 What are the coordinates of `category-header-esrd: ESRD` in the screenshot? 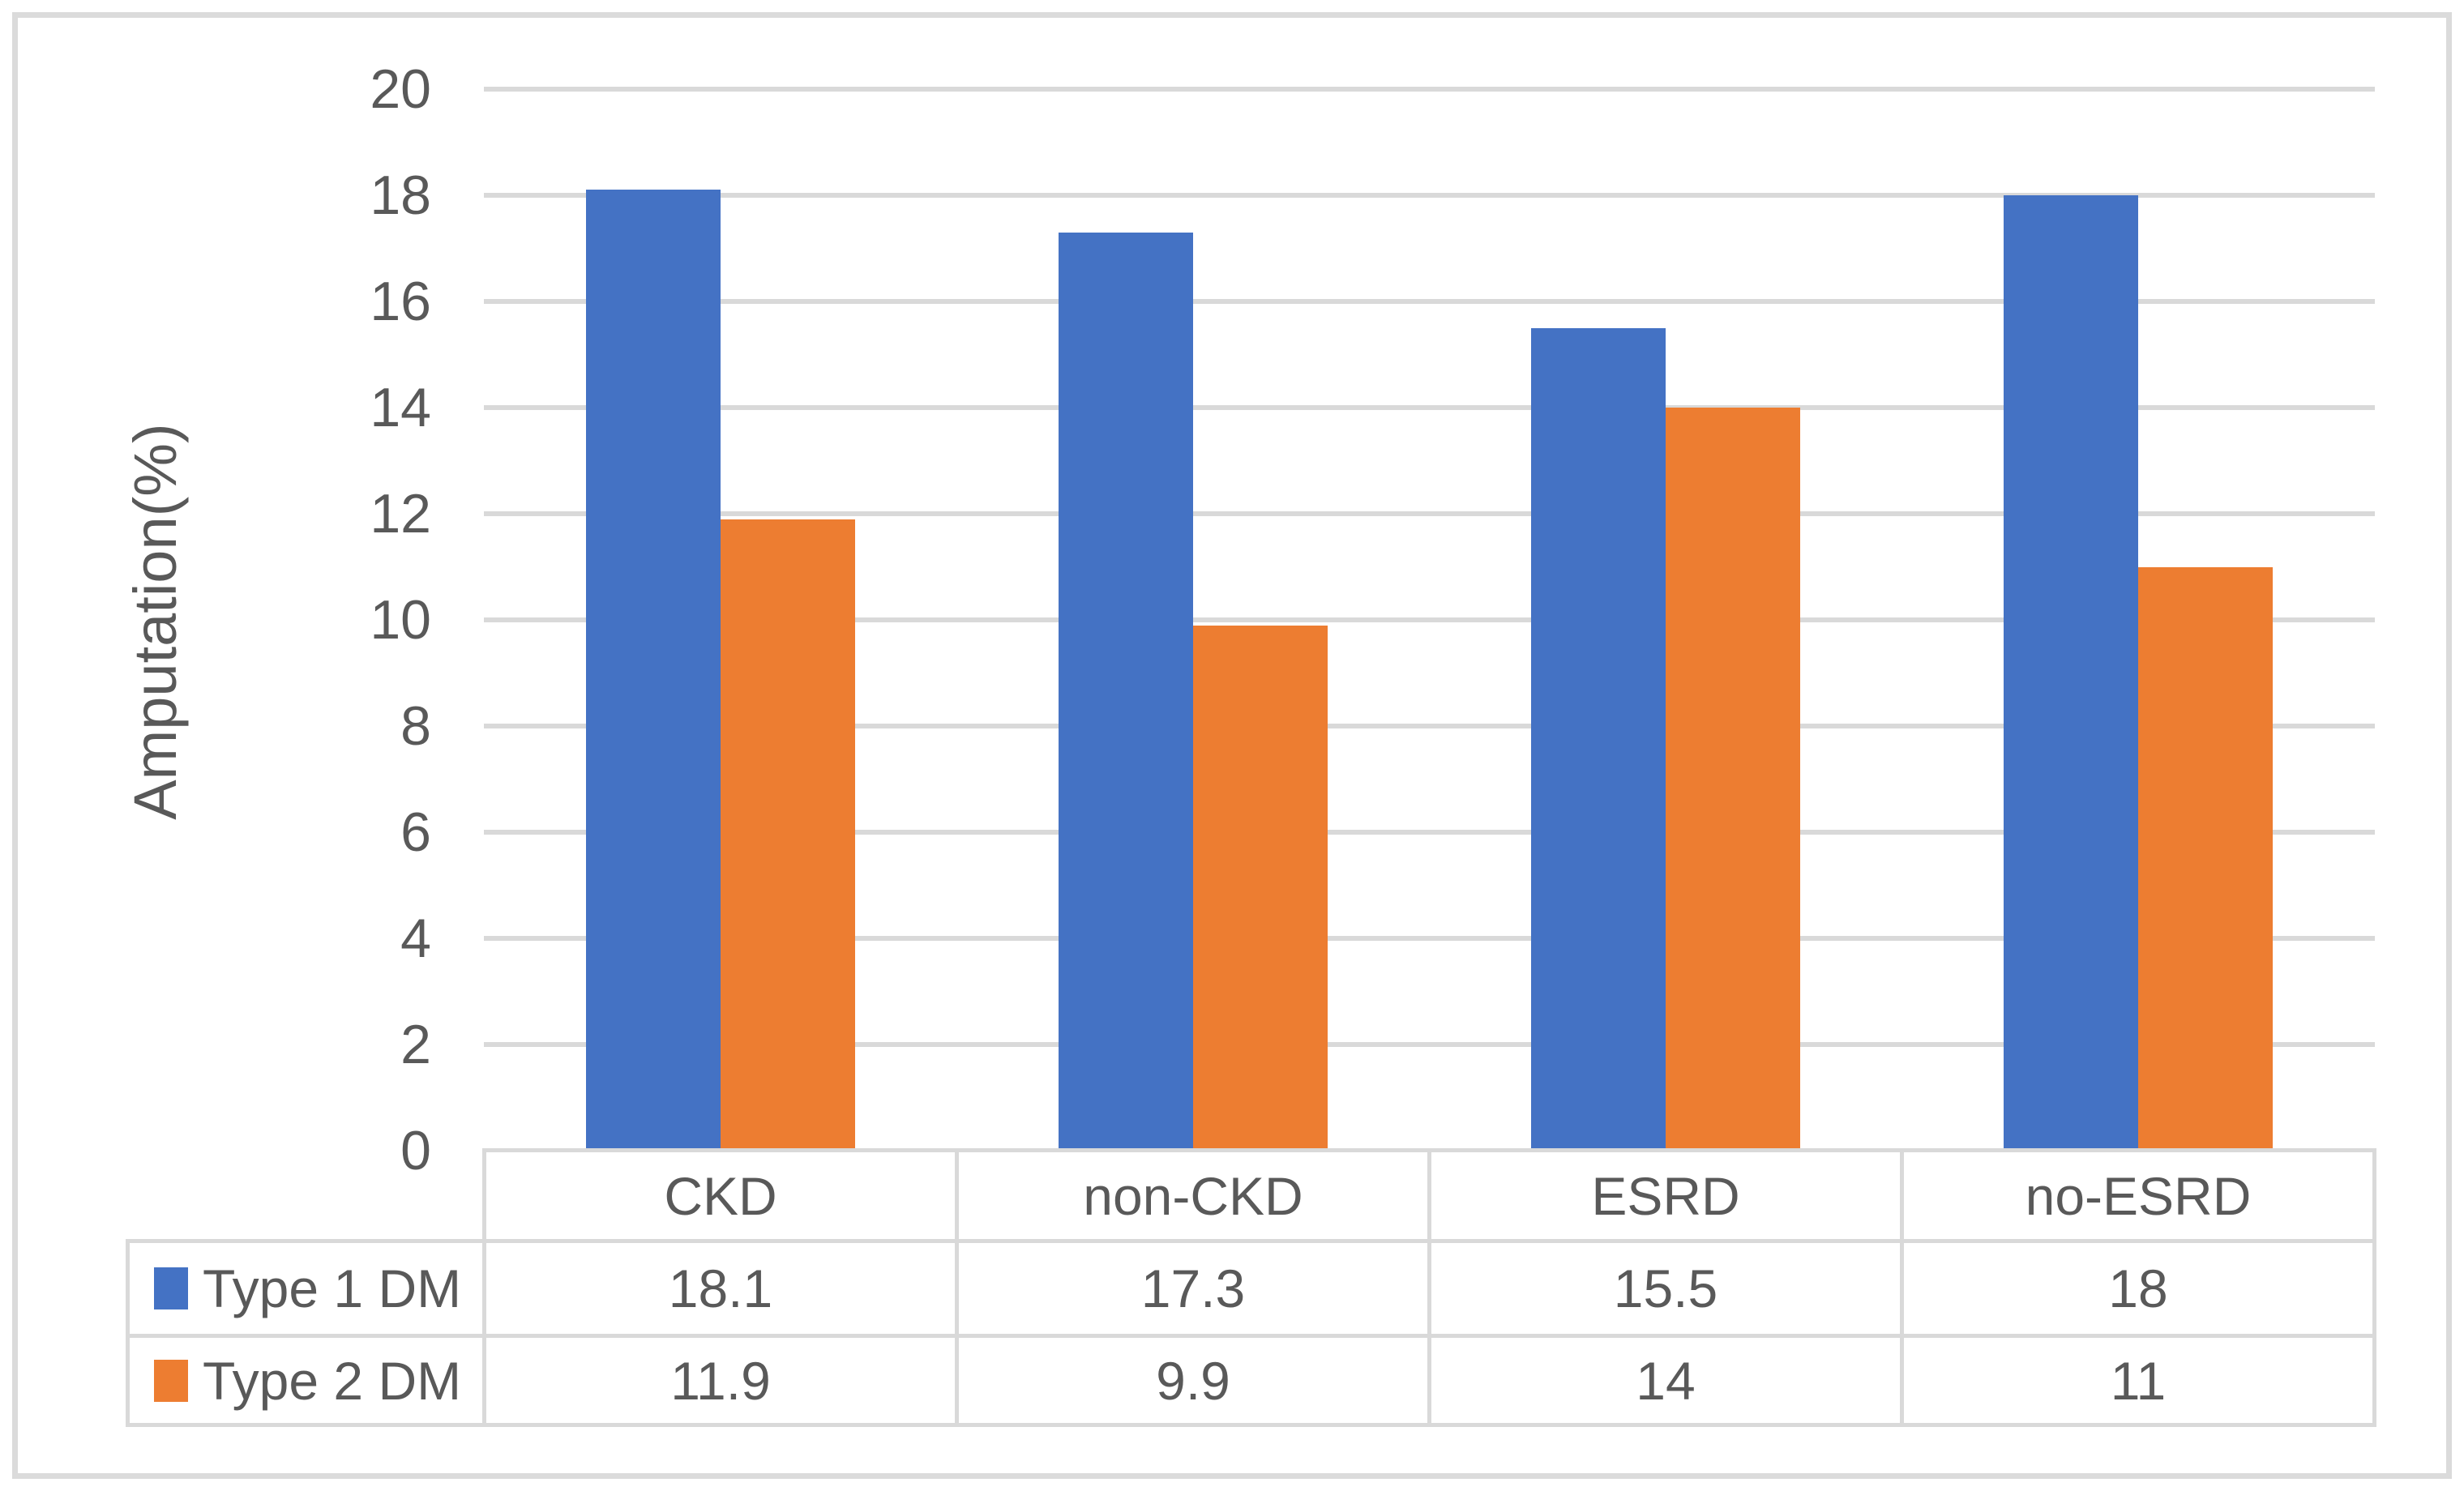 It's located at (1665, 1195).